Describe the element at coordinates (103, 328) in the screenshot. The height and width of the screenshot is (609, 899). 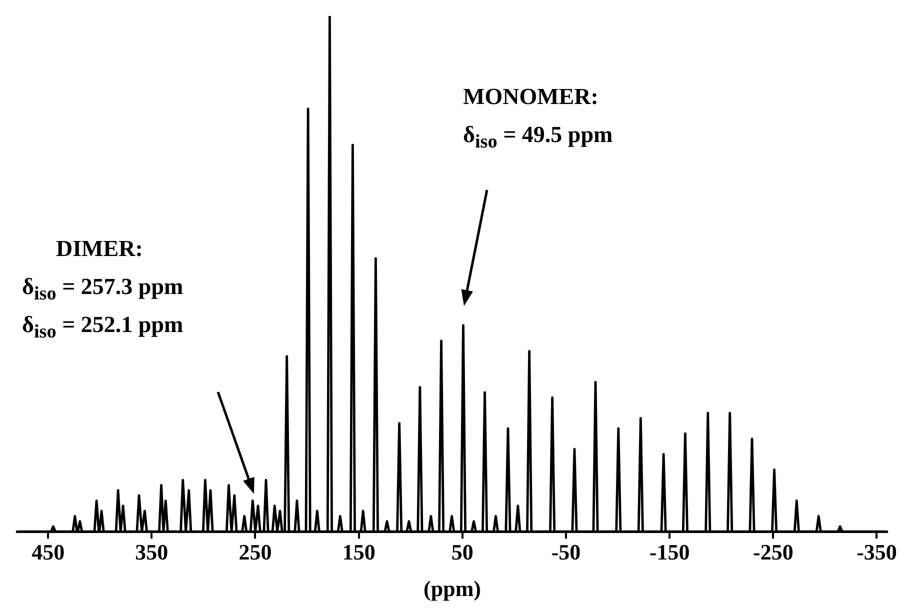
I see `annotation: δ$_{iso}$ = 252.1 ppm` at that location.